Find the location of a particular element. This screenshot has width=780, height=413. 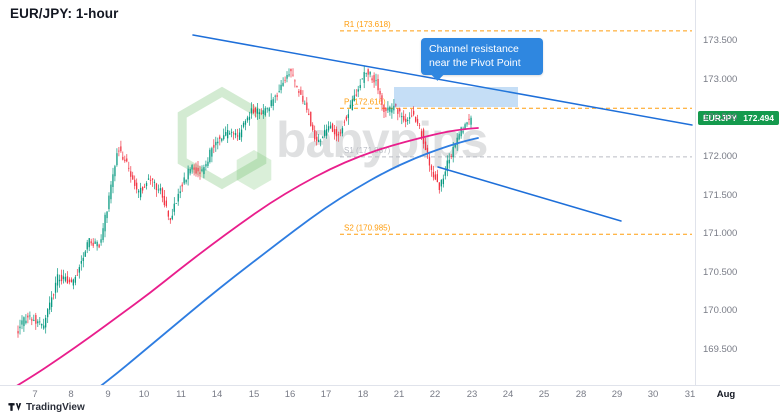

tradingview-attribution: TradingView is located at coordinates (46, 407).